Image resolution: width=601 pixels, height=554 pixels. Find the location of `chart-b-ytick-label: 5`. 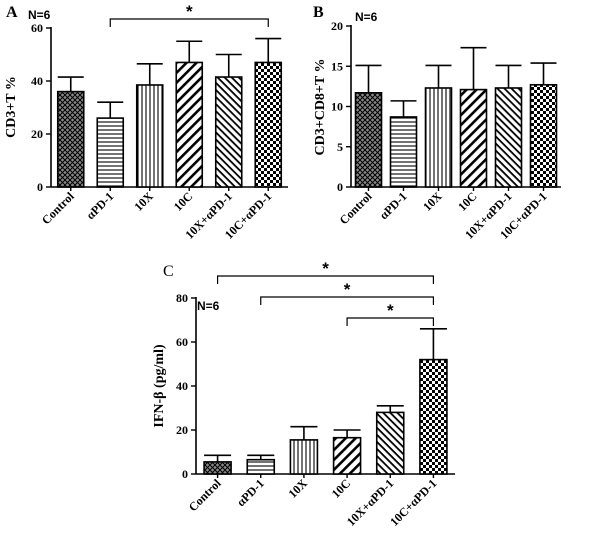

chart-b-ytick-label: 5 is located at coordinates (340, 147).